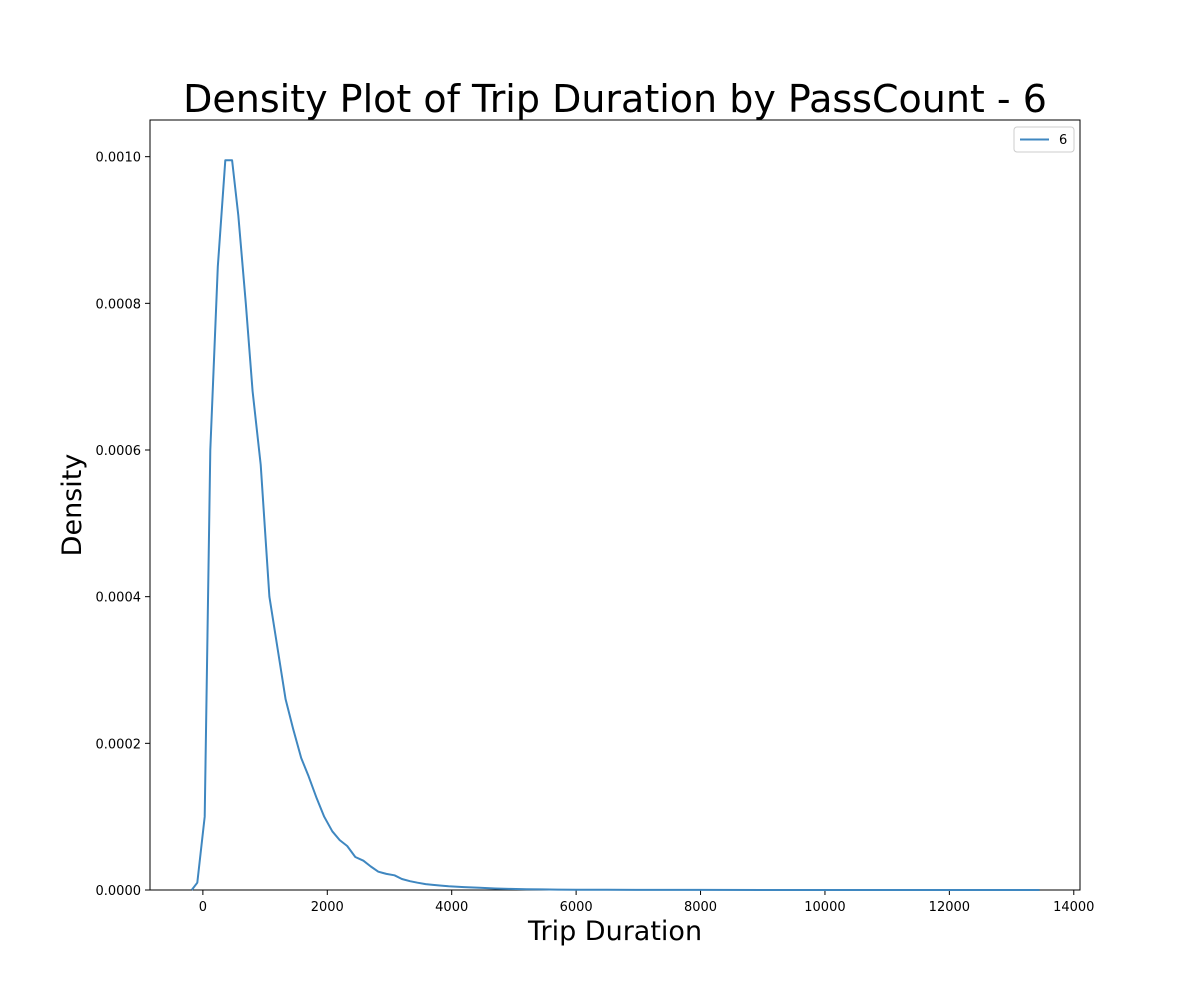 The image size is (1200, 1000). What do you see at coordinates (576, 907) in the screenshot?
I see `x-tick-label: 6000` at bounding box center [576, 907].